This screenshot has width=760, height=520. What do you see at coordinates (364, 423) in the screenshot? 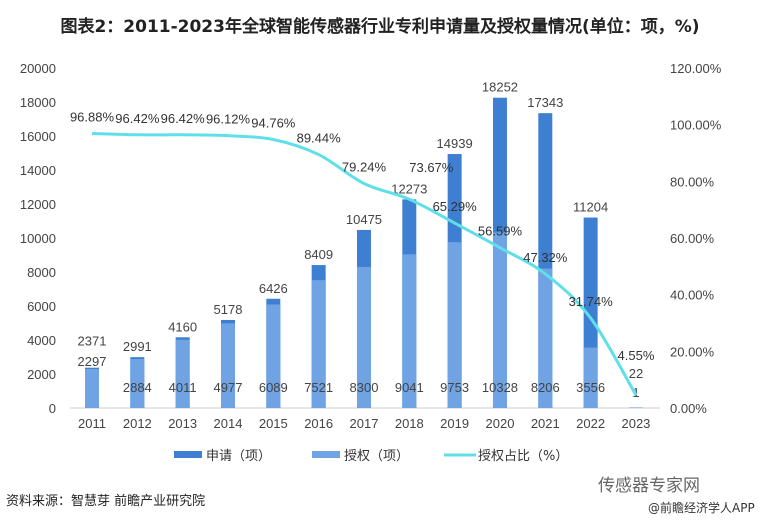
I see `x-tick-label: 2017` at bounding box center [364, 423].